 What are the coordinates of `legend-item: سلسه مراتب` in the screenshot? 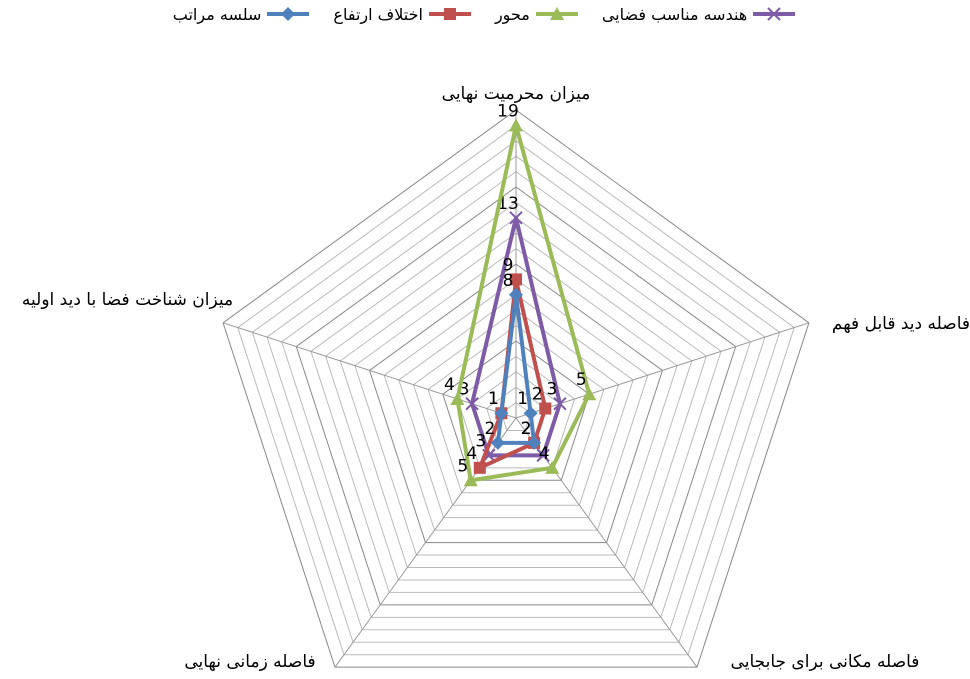 It's located at (242, 14).